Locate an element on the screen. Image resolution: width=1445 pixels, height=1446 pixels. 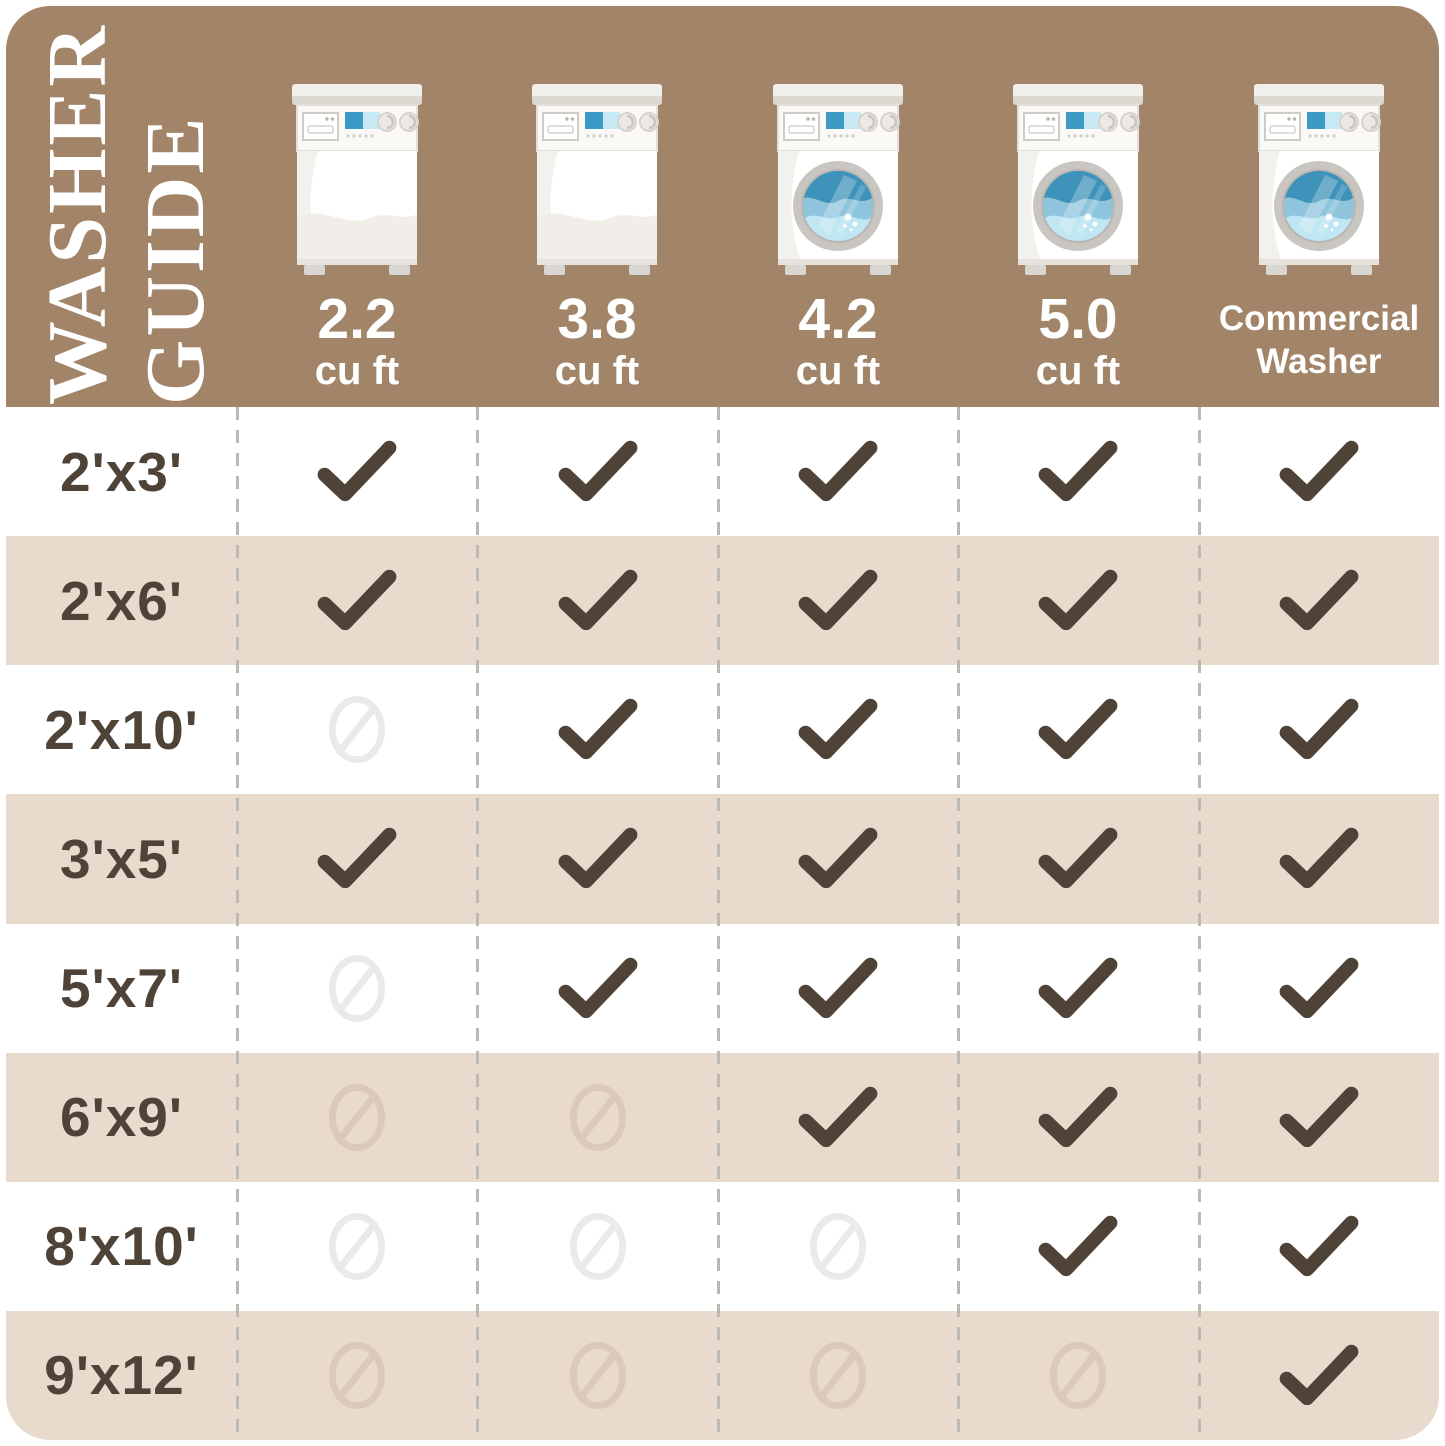
table-row: 2'x6' is located at coordinates (722, 601).